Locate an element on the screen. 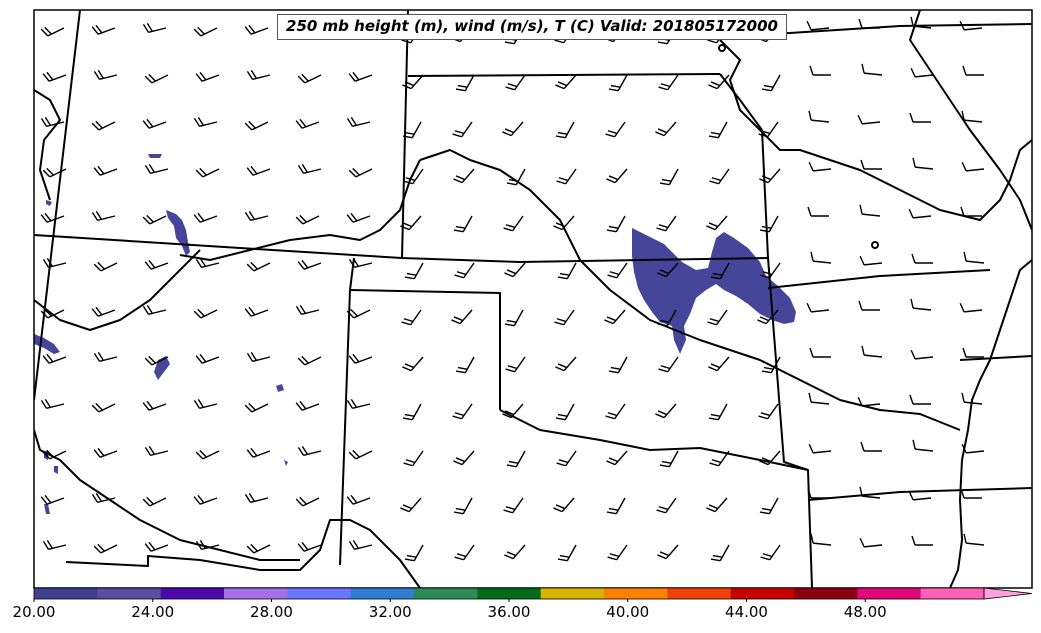 This screenshot has height=633, width=1041. shaded-area-colorado-west is located at coordinates (178, 233).